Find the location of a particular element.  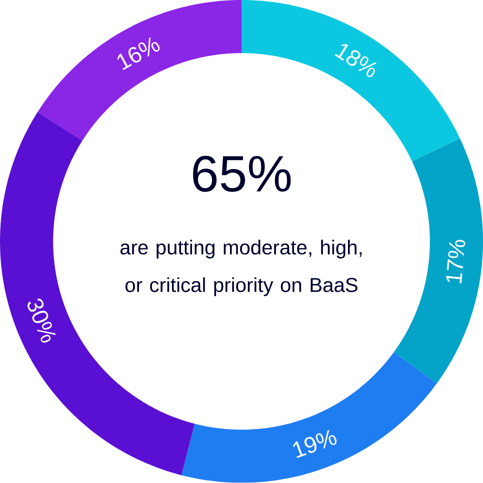

data-label: 16% is located at coordinates (138, 53).